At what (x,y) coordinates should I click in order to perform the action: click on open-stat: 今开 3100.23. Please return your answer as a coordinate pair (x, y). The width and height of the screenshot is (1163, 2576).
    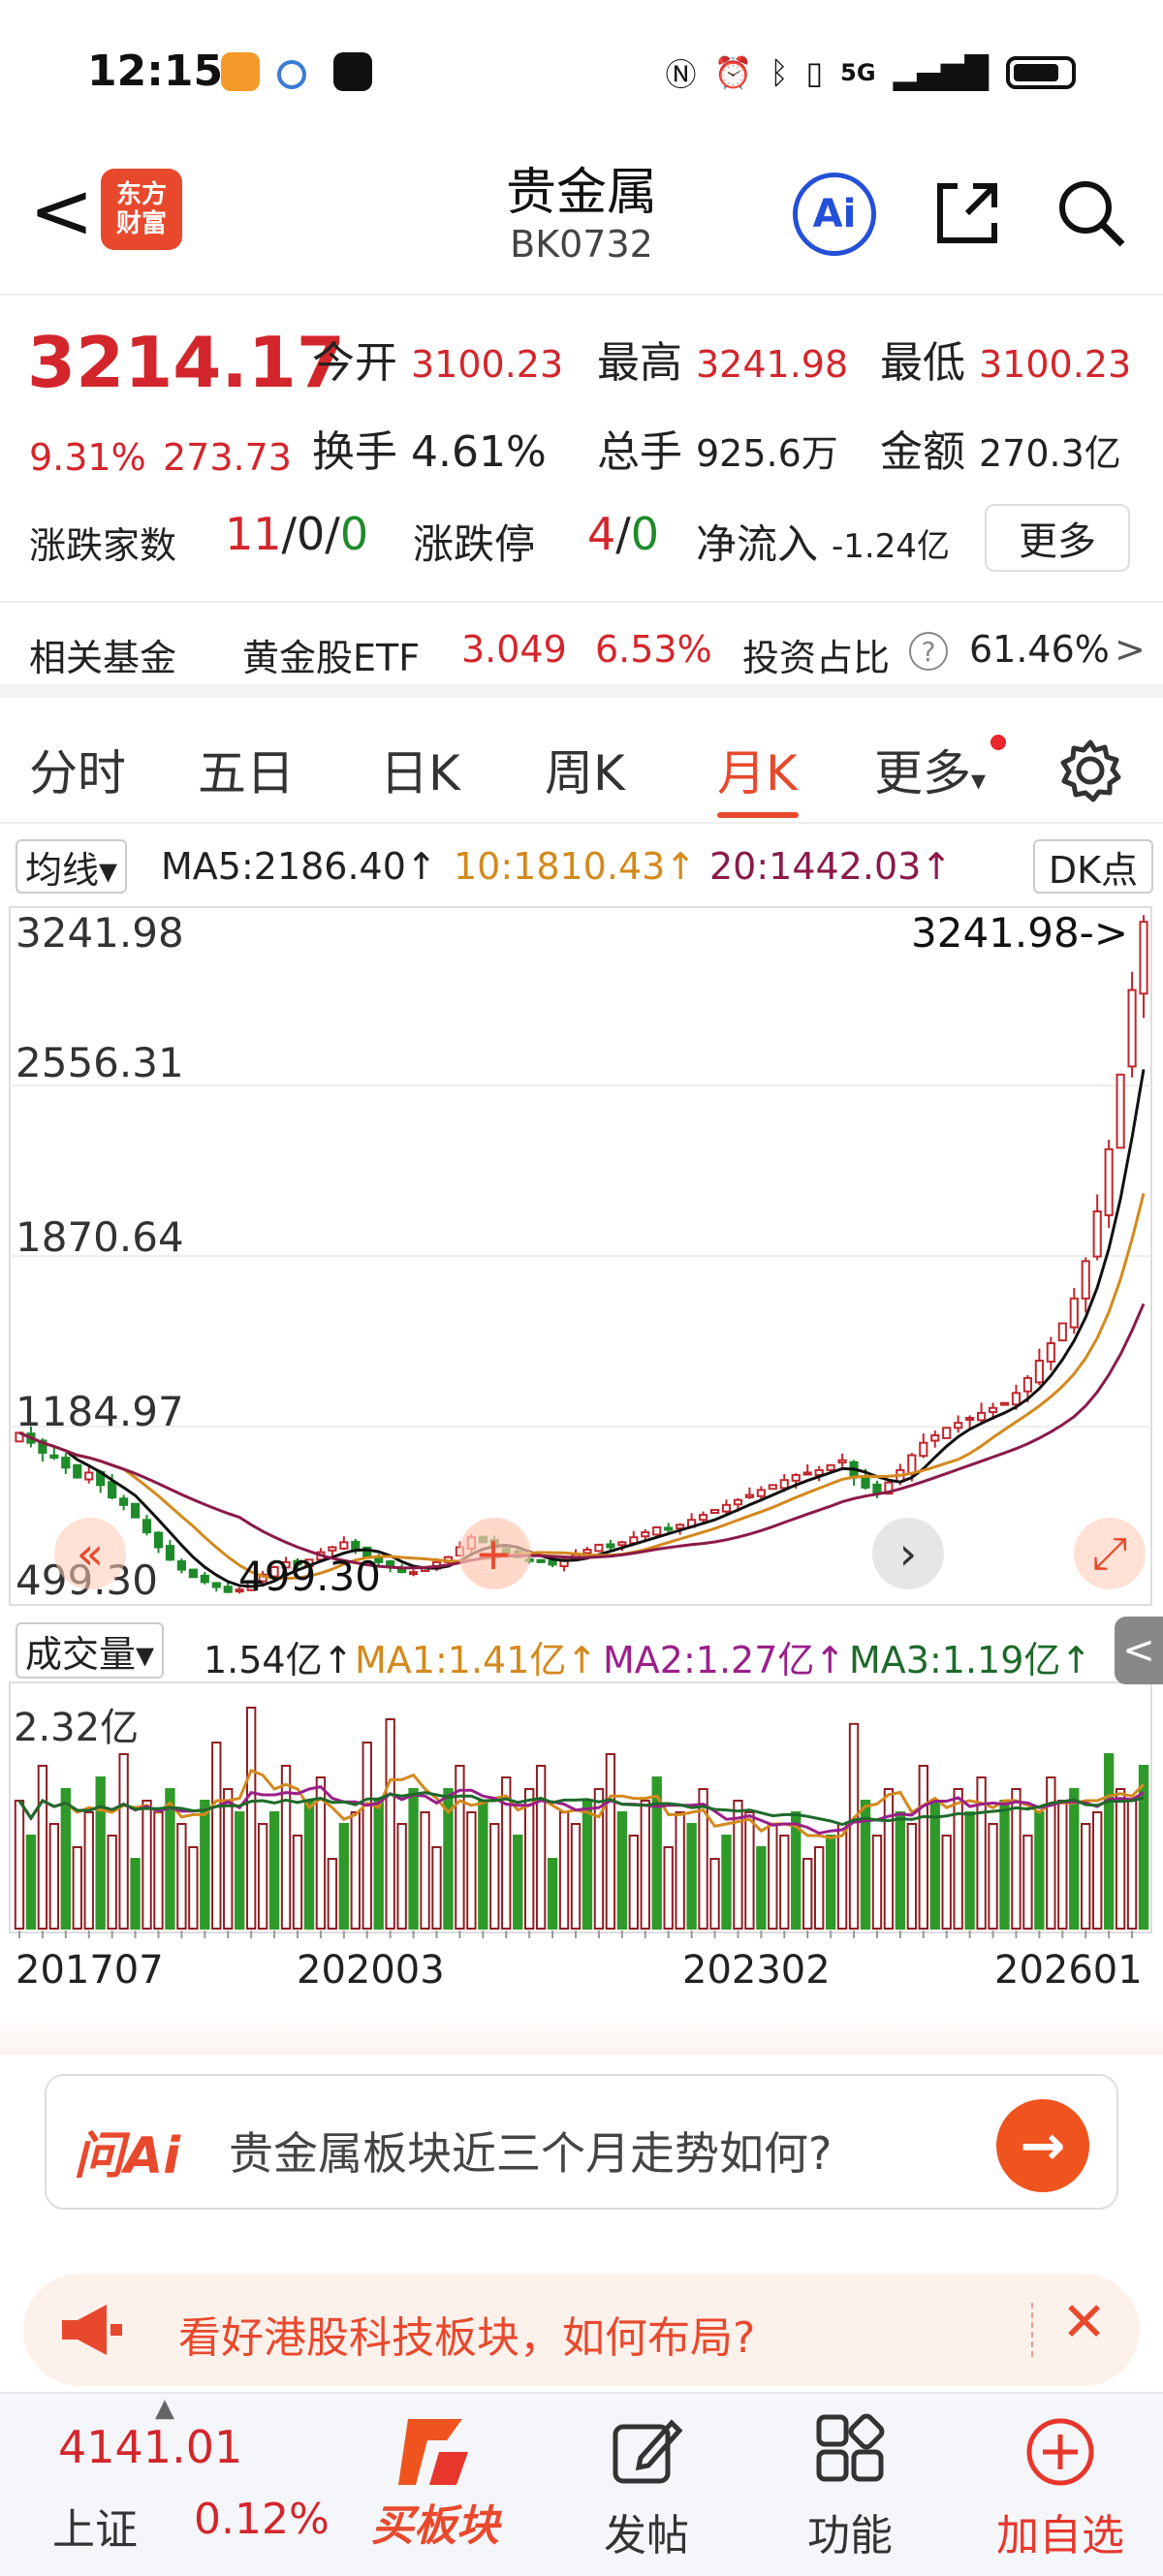
    Looking at the image, I should click on (437, 359).